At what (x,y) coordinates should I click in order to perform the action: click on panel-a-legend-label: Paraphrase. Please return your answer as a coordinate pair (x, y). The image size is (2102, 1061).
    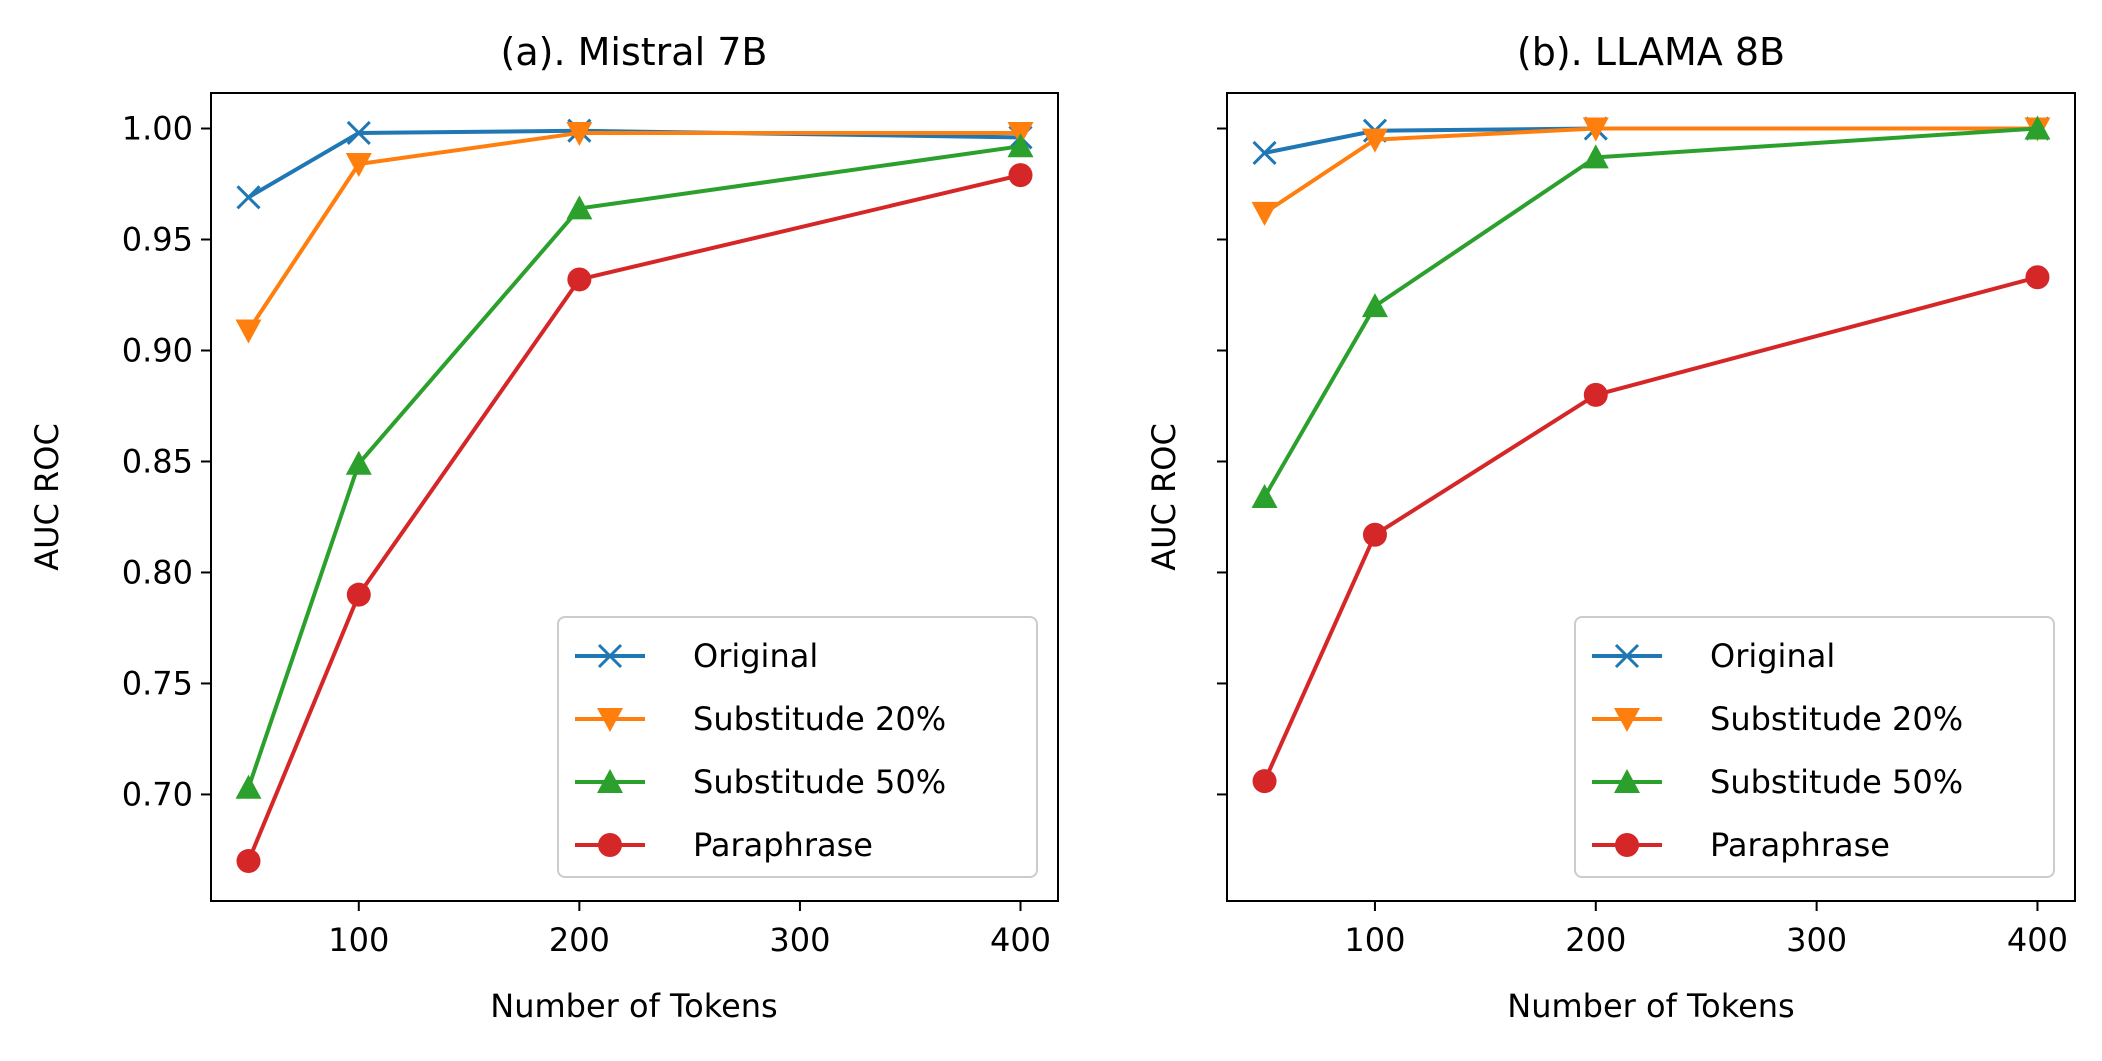
    Looking at the image, I should click on (783, 845).